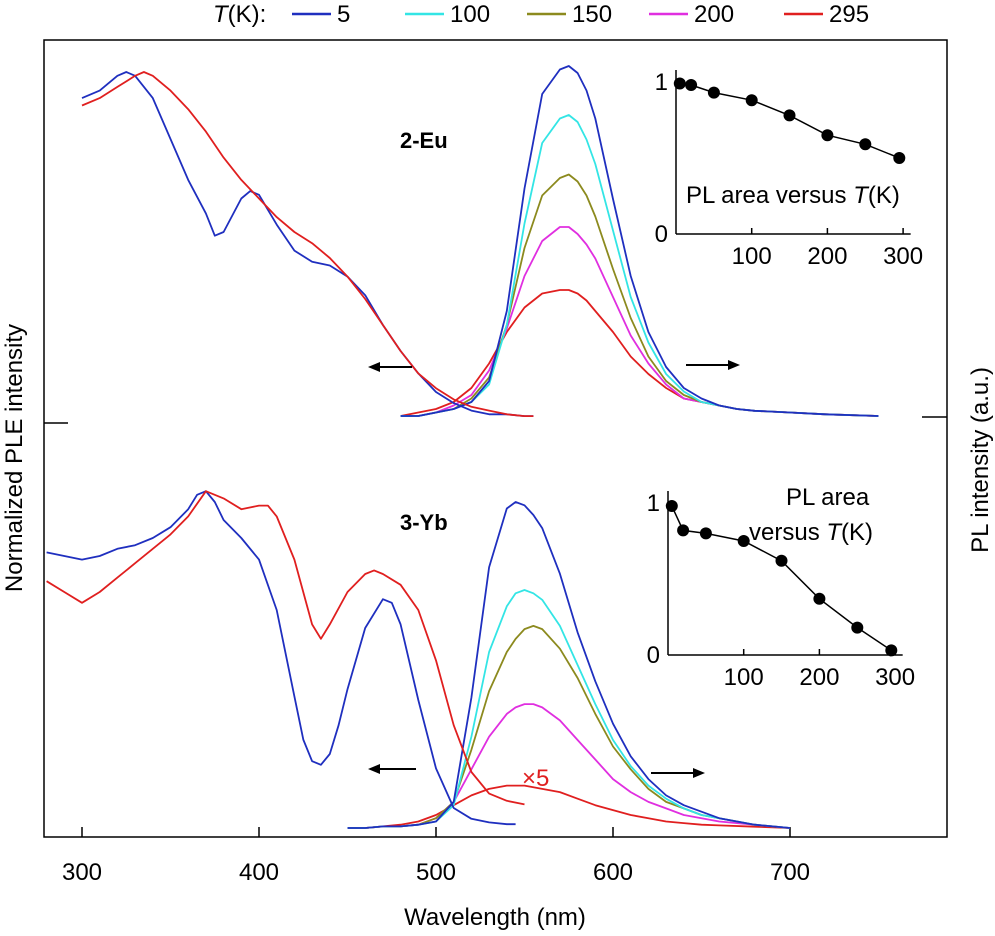 This screenshot has height=936, width=995. Describe the element at coordinates (436, 872) in the screenshot. I see `x-tick-label-500: 500` at that location.